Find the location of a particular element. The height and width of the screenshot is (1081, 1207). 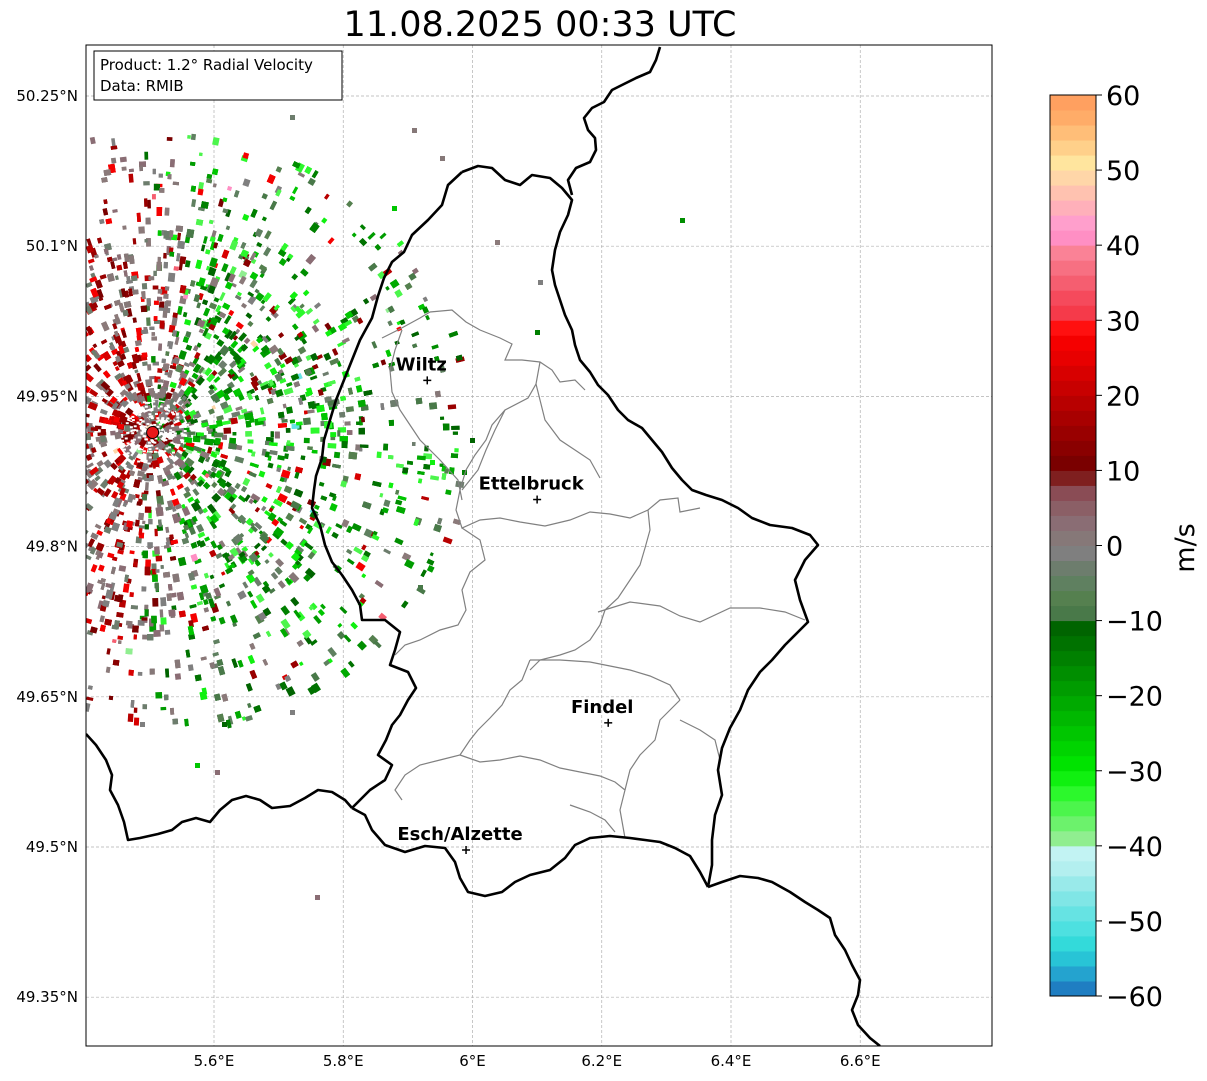

colorbar-tick-label: 50 is located at coordinates (1123, 171).